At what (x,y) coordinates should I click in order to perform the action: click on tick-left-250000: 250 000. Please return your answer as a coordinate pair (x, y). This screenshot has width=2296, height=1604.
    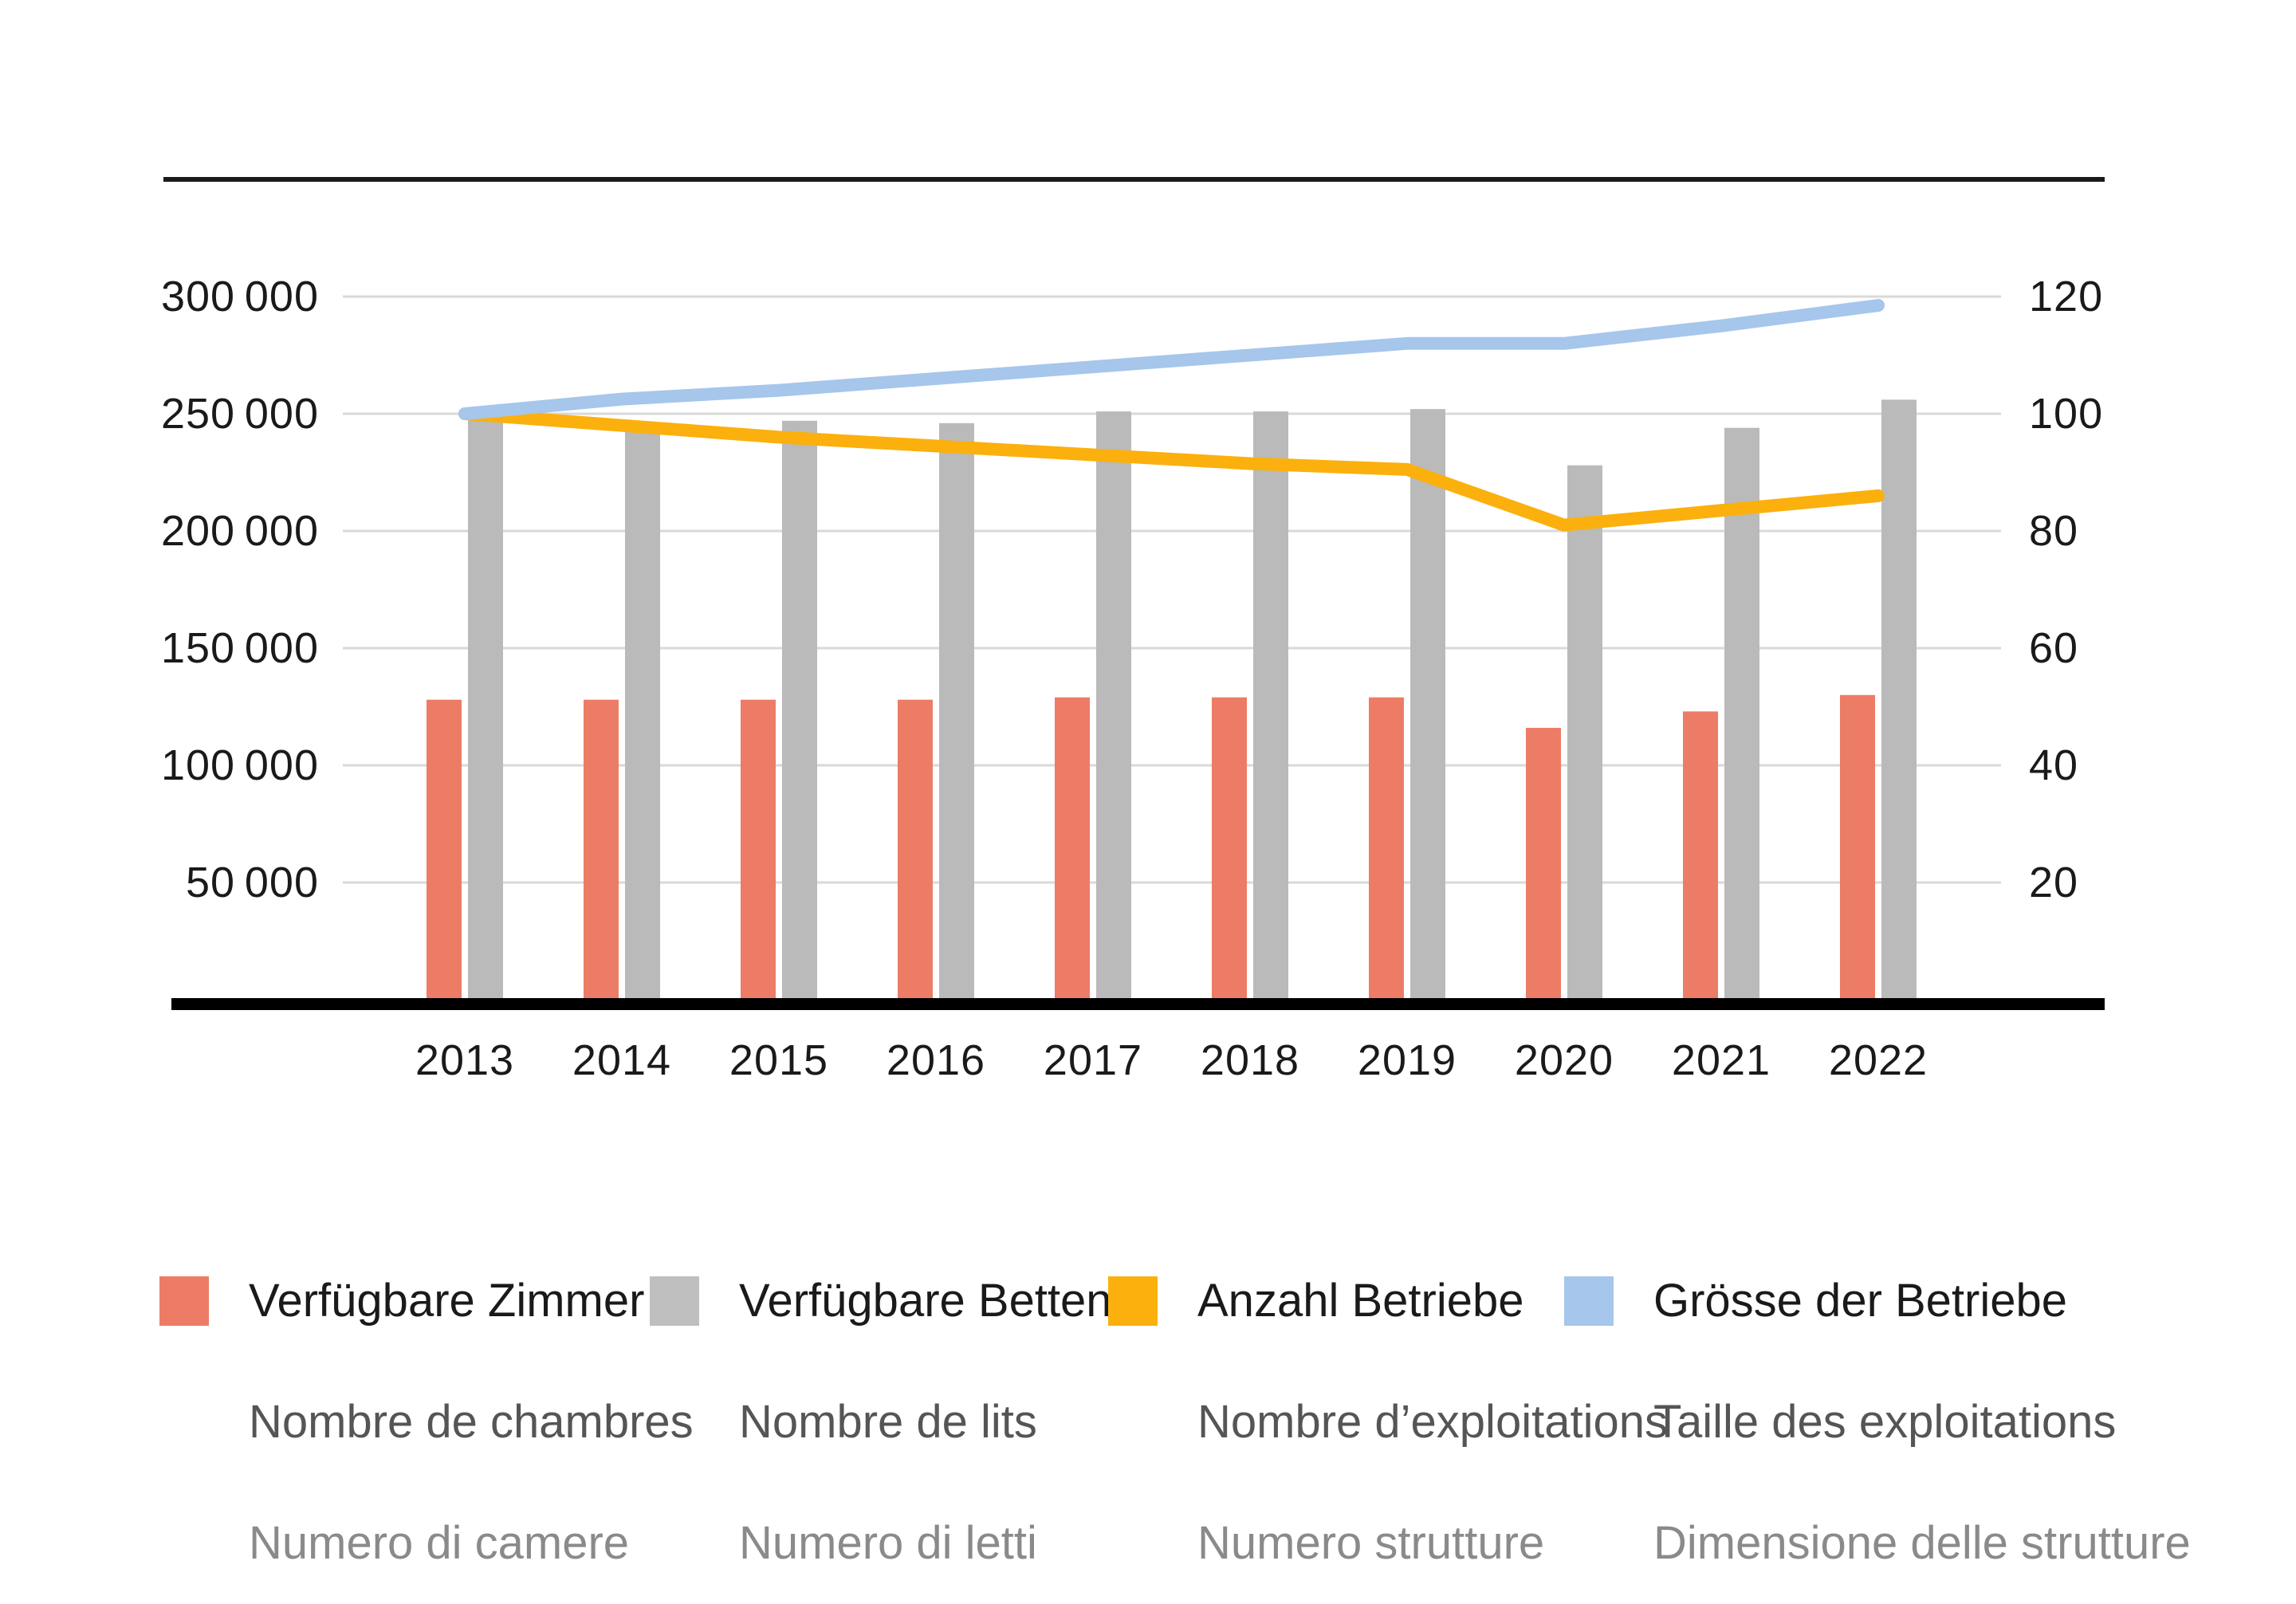
    Looking at the image, I should click on (239, 414).